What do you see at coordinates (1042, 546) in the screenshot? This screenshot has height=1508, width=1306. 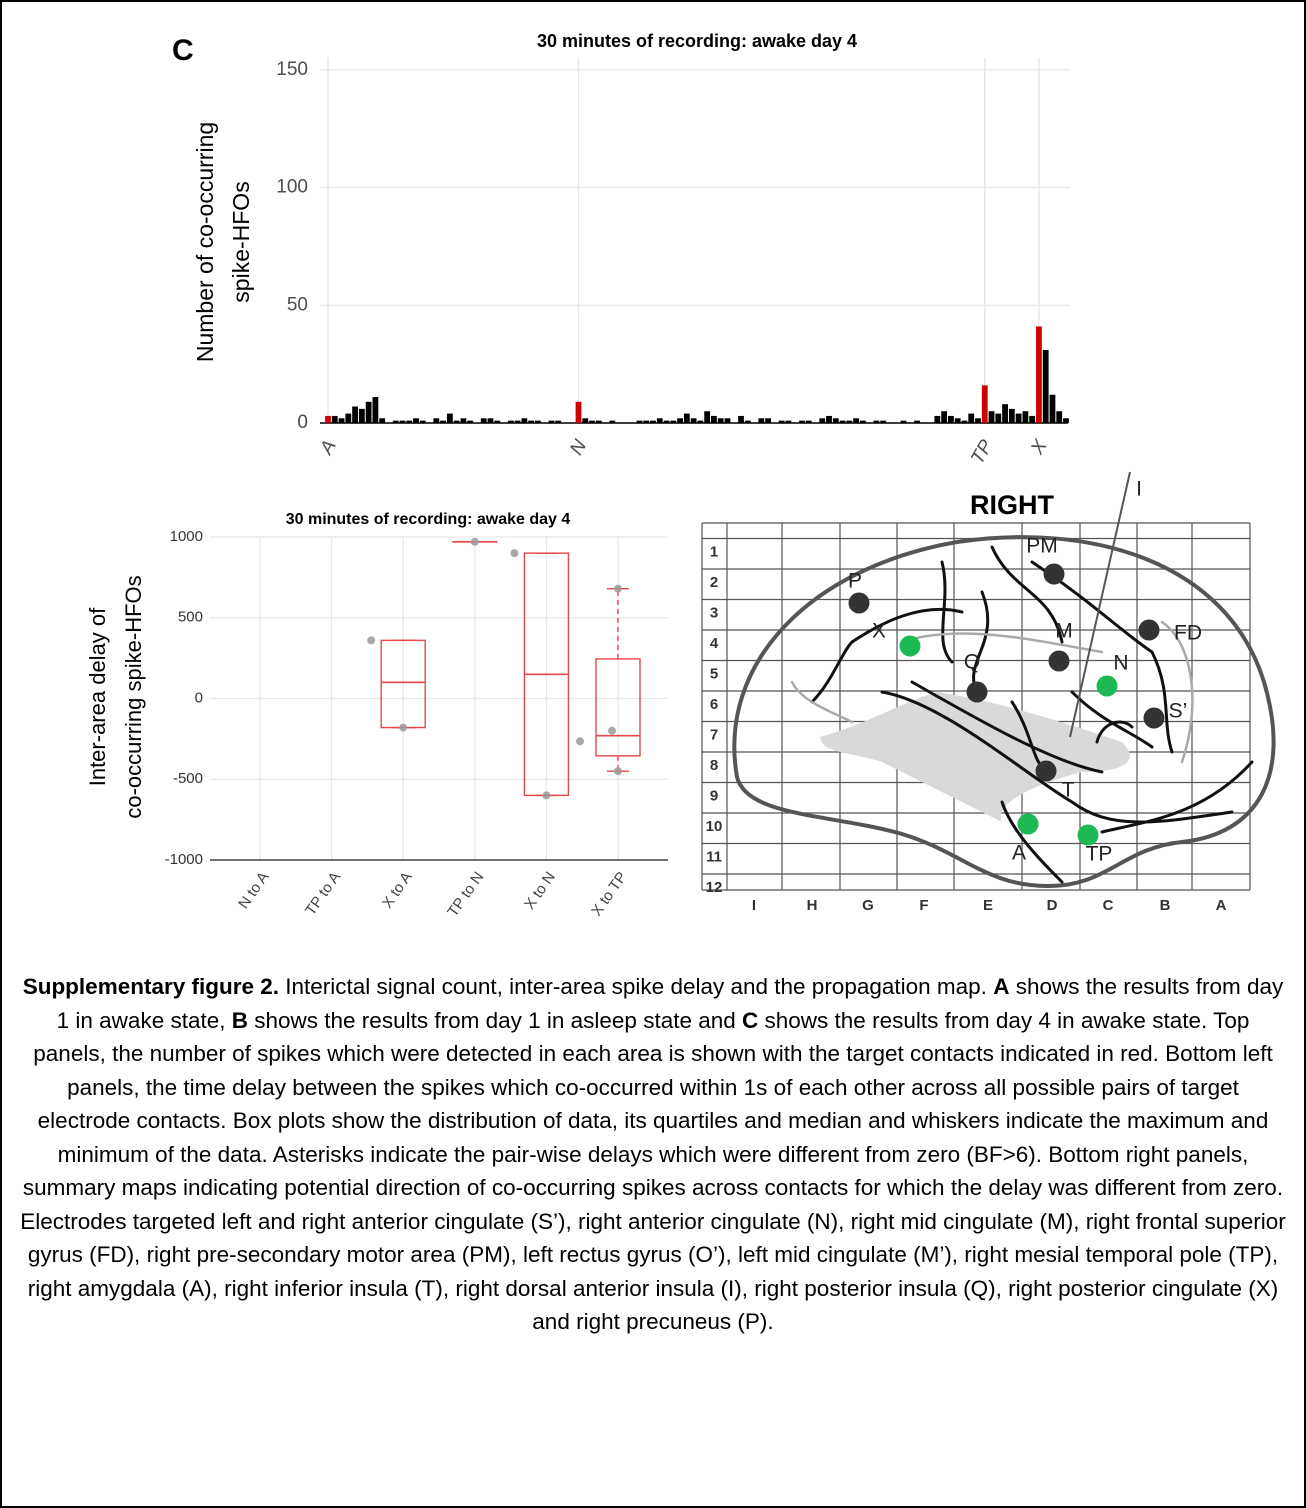 I see `electrode-label: PM` at bounding box center [1042, 546].